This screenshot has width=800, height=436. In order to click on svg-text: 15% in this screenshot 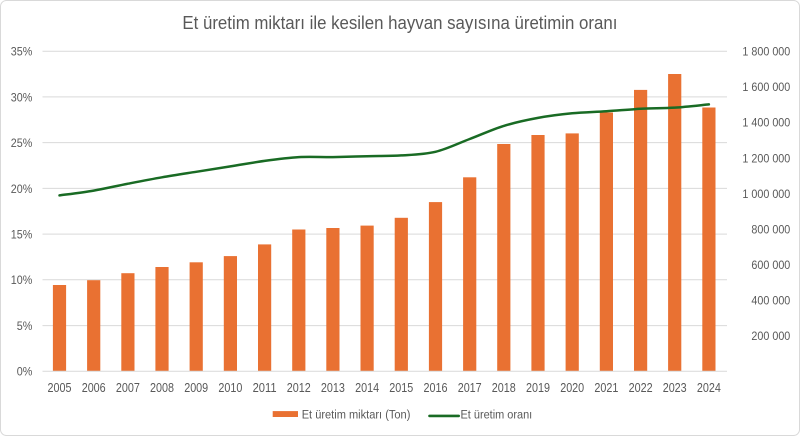, I will do `click(22, 235)`.